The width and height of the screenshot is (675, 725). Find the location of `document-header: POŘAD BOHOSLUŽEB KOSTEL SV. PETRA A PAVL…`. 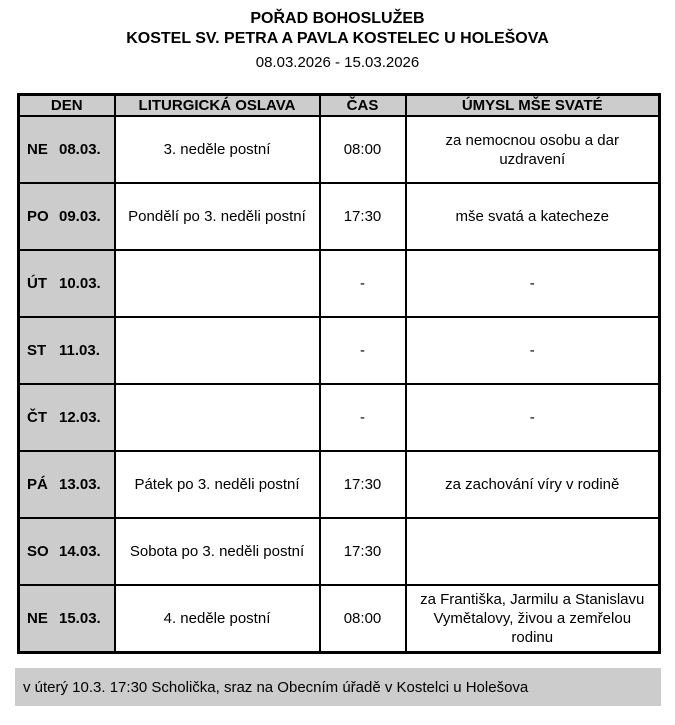

document-header: POŘAD BOHOSLUŽEB KOSTEL SV. PETRA A PAVL… is located at coordinates (337, 36).